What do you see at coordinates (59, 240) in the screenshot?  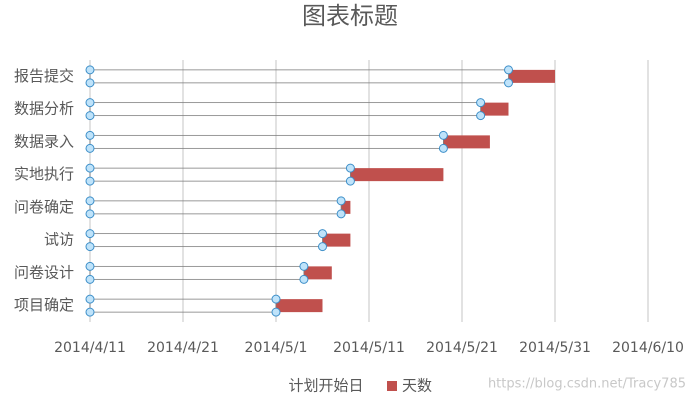 I see `y-tick-label: 试访` at bounding box center [59, 240].